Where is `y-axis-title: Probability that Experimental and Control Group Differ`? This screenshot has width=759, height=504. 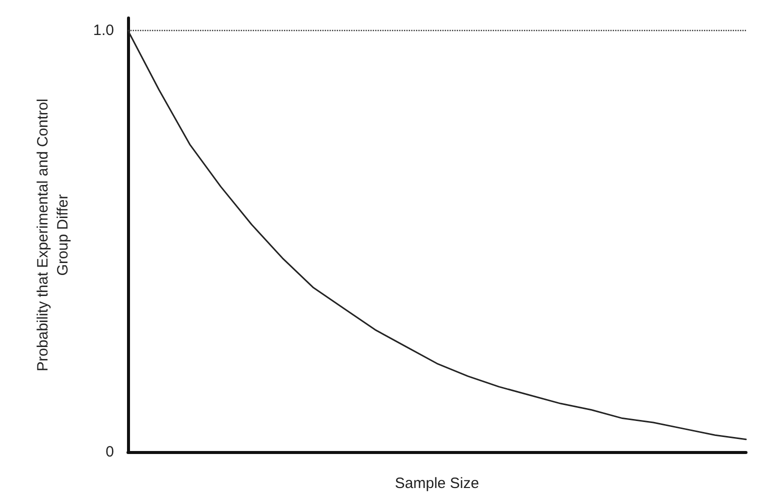
y-axis-title: Probability that Experimental and Control Group Differ is located at coordinates (53, 235).